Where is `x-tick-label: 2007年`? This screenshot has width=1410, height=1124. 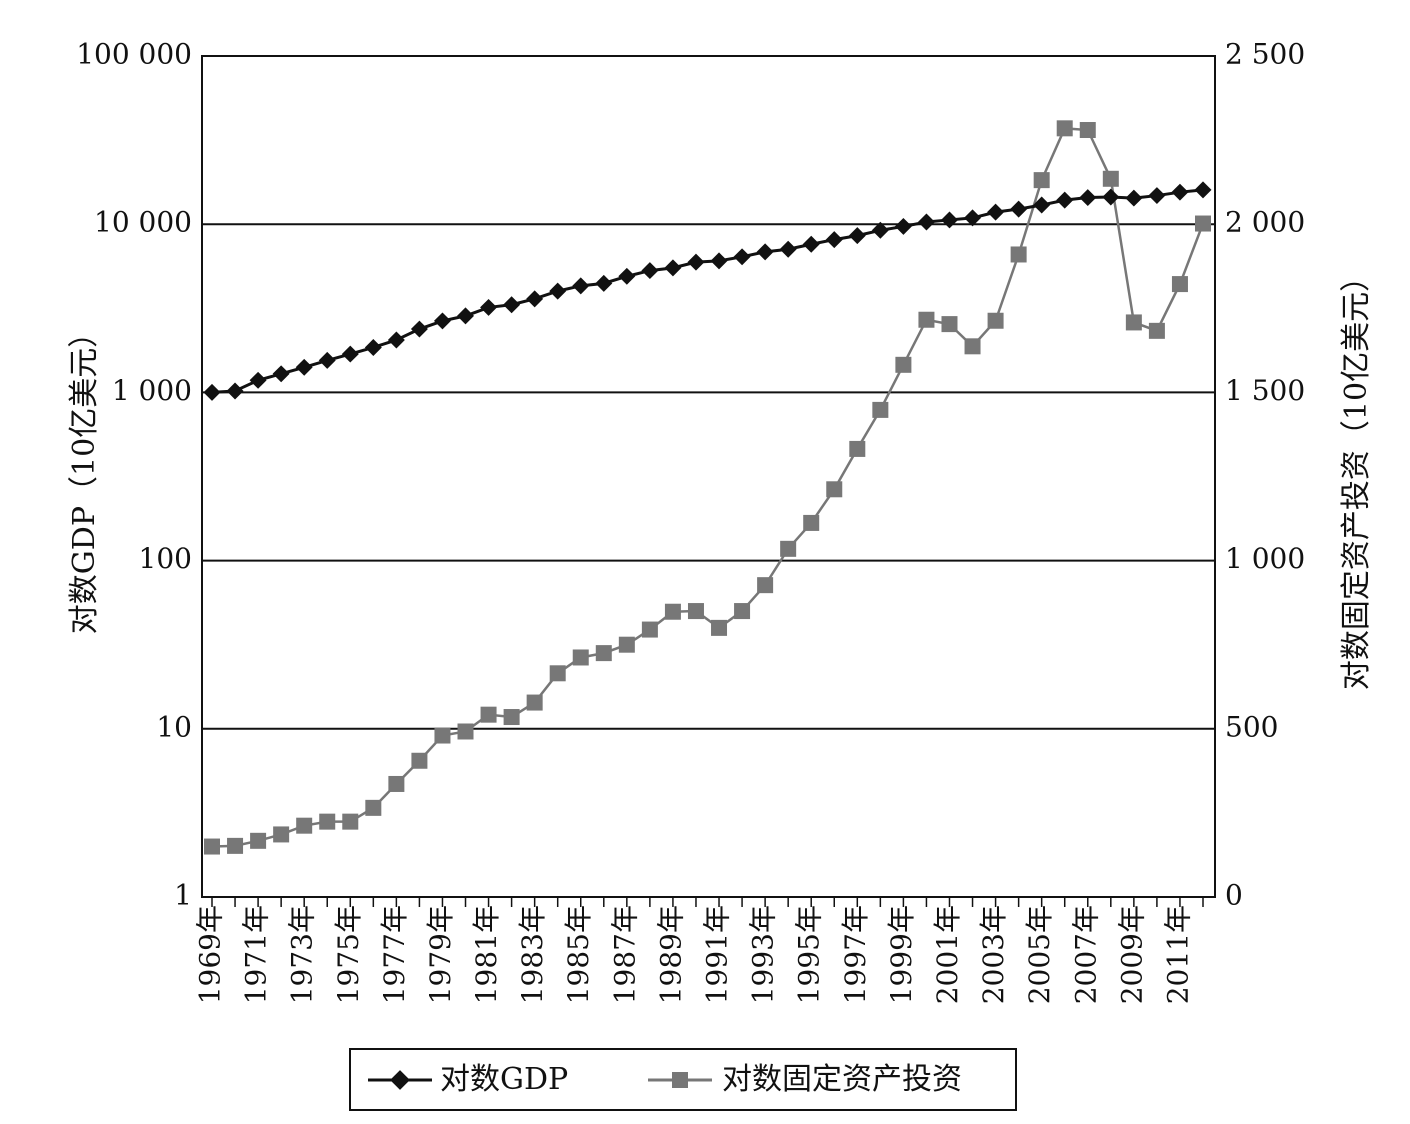 x-tick-label: 2007年 is located at coordinates (1085, 954).